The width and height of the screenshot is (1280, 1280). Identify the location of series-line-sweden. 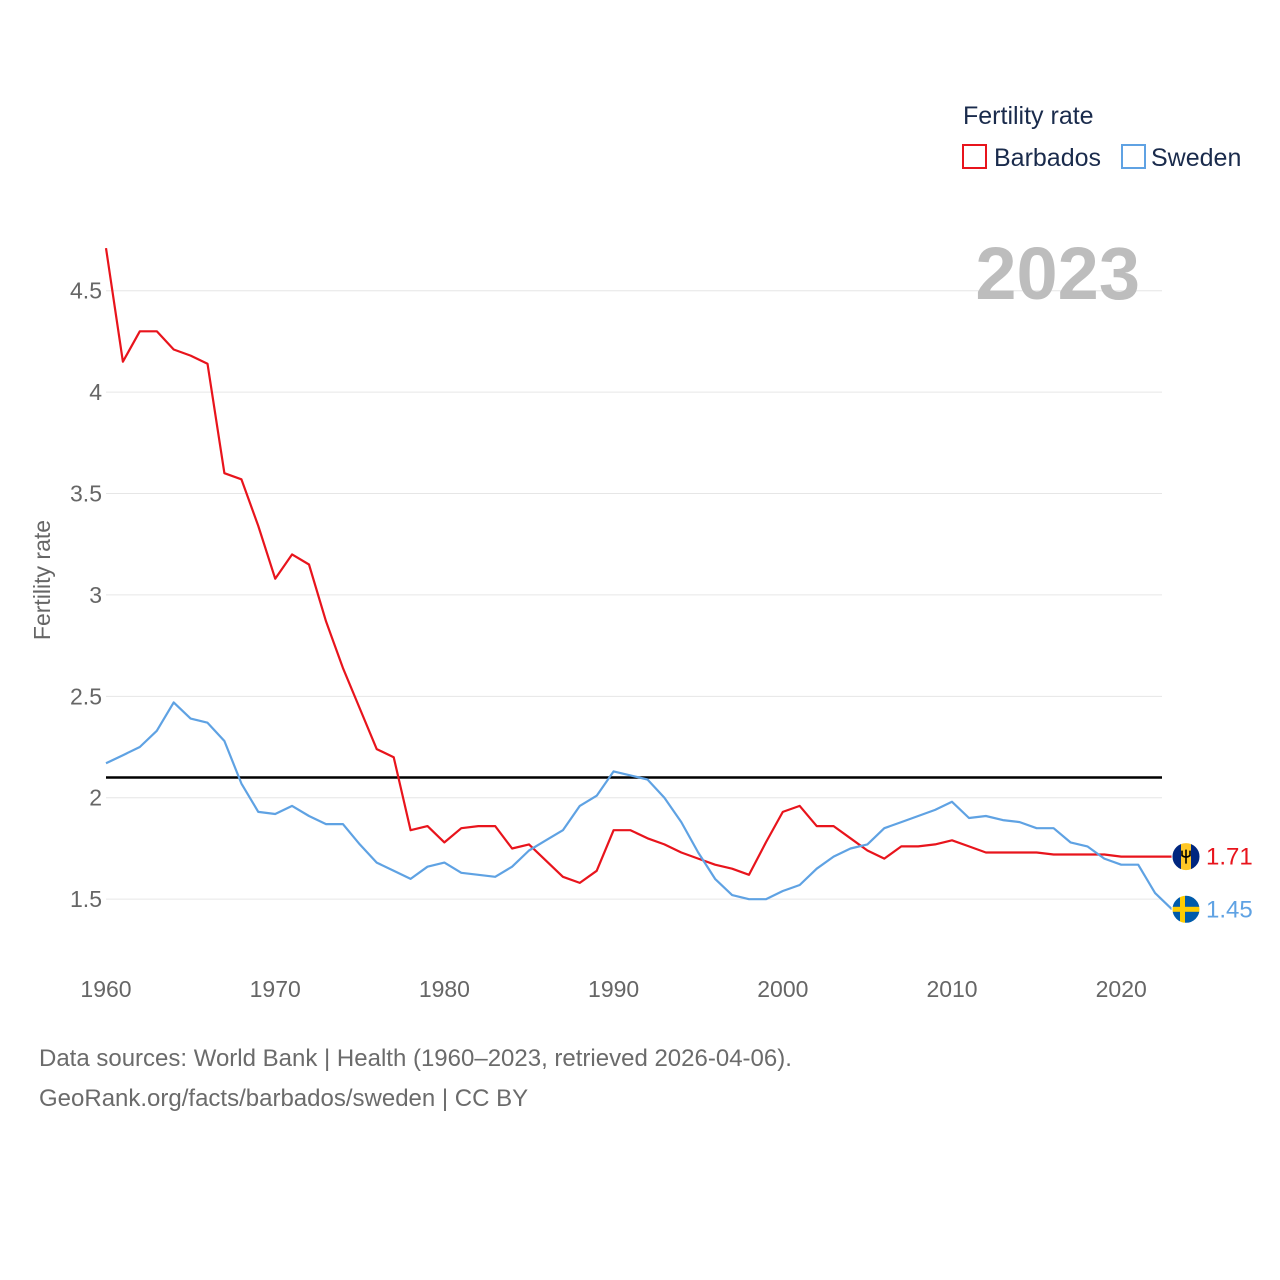
(639, 806).